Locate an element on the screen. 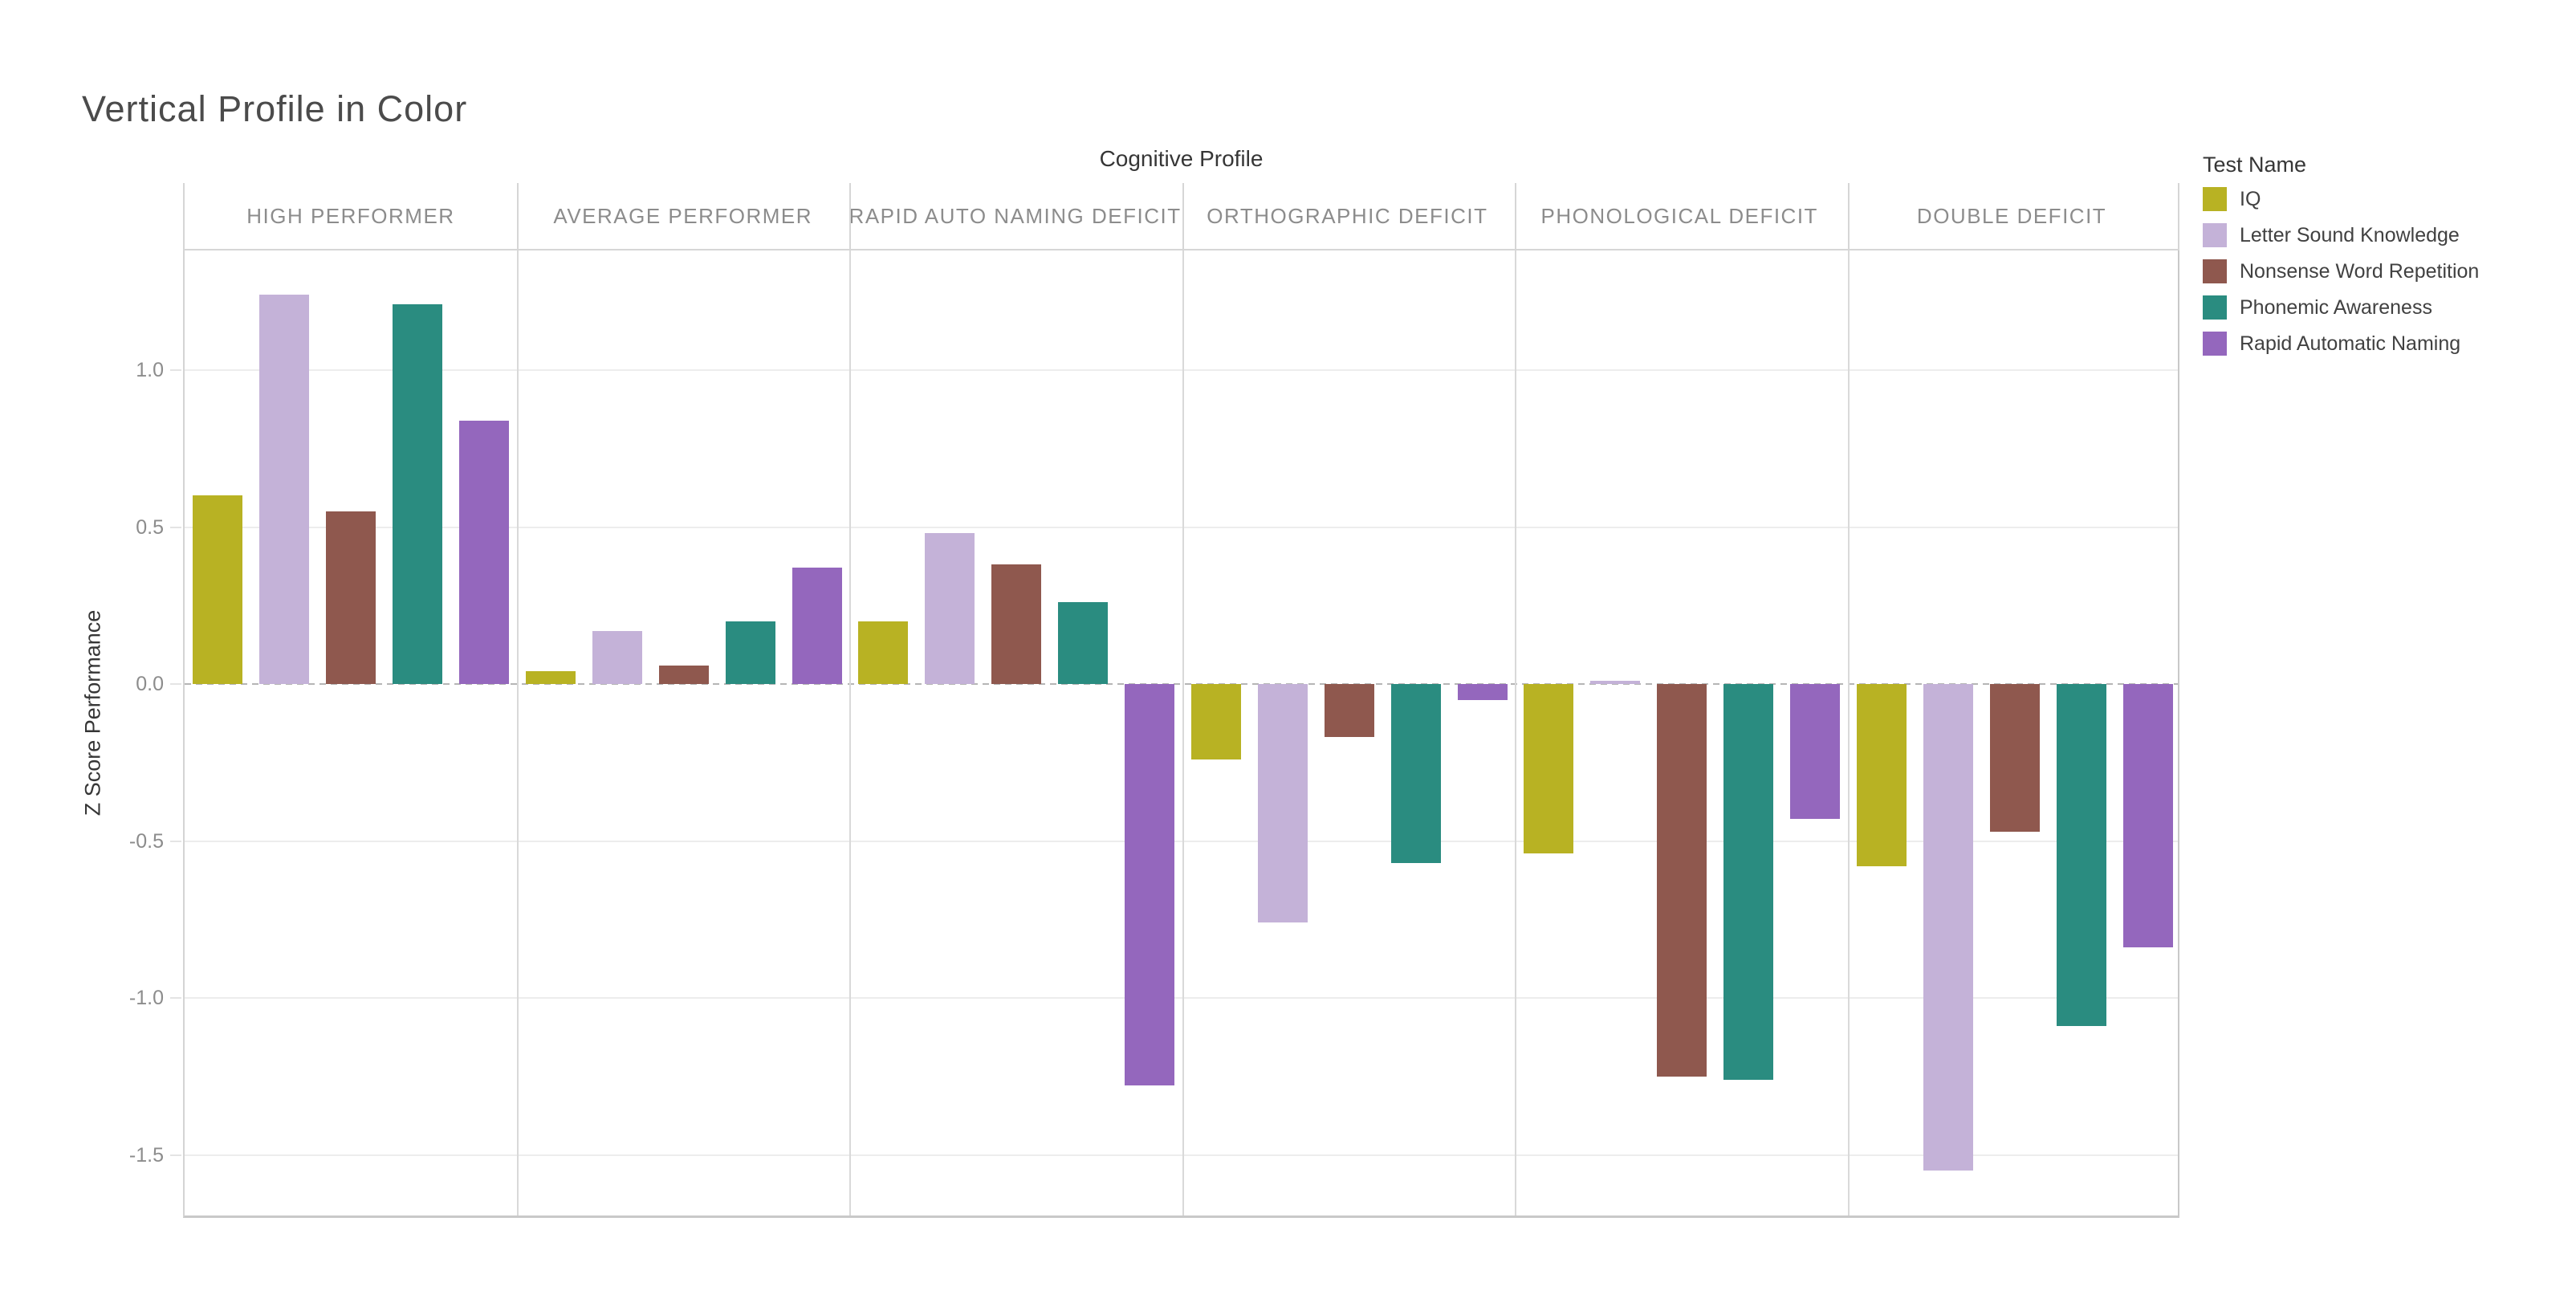 This screenshot has width=2576, height=1303. bar-double-deficit-iq is located at coordinates (1881, 775).